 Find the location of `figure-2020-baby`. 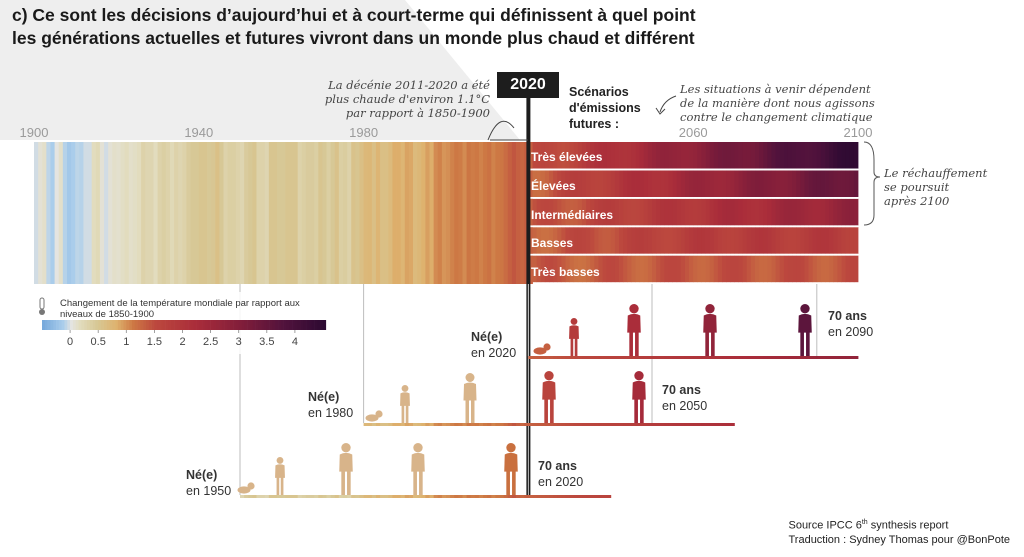

figure-2020-baby is located at coordinates (542, 349).